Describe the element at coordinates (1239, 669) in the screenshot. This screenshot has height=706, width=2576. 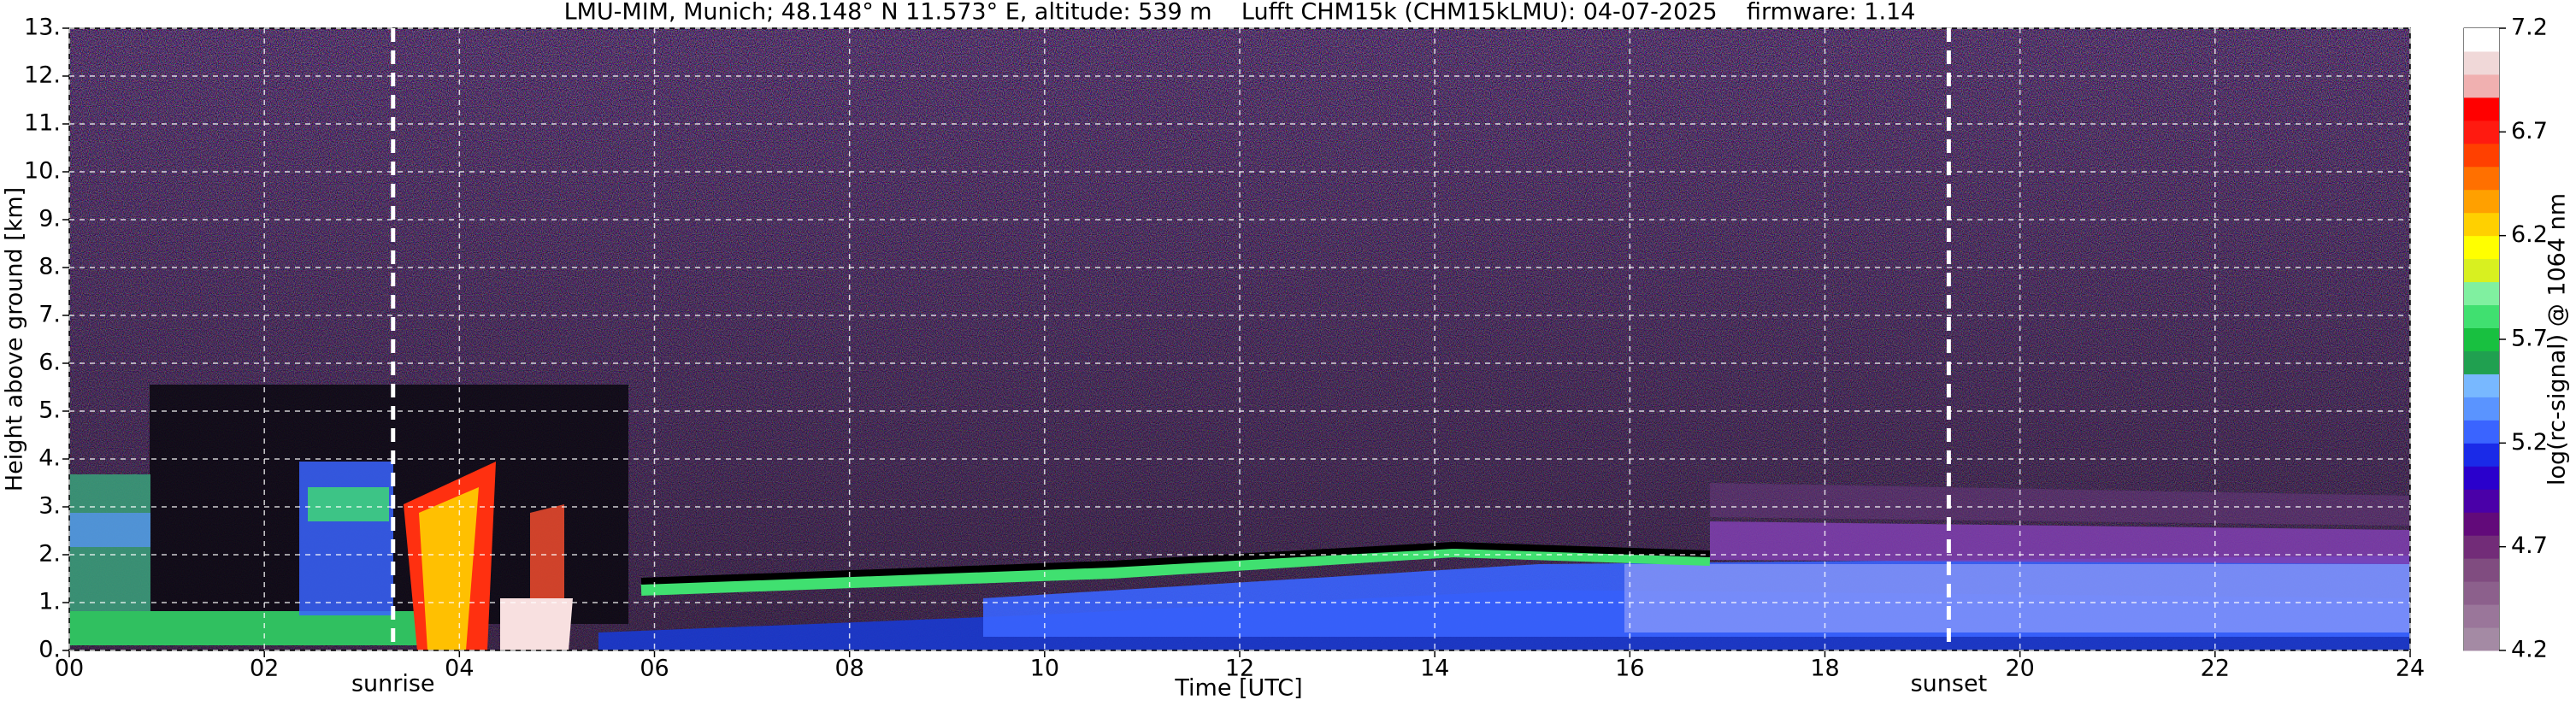
I see `x-tick-label: 12` at that location.